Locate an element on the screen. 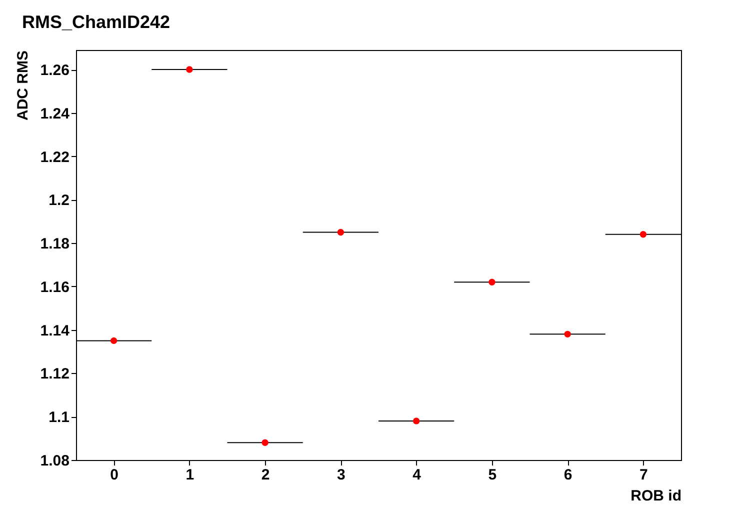 The height and width of the screenshot is (511, 756). y-tick-label: 1.26 is located at coordinates (55, 71).